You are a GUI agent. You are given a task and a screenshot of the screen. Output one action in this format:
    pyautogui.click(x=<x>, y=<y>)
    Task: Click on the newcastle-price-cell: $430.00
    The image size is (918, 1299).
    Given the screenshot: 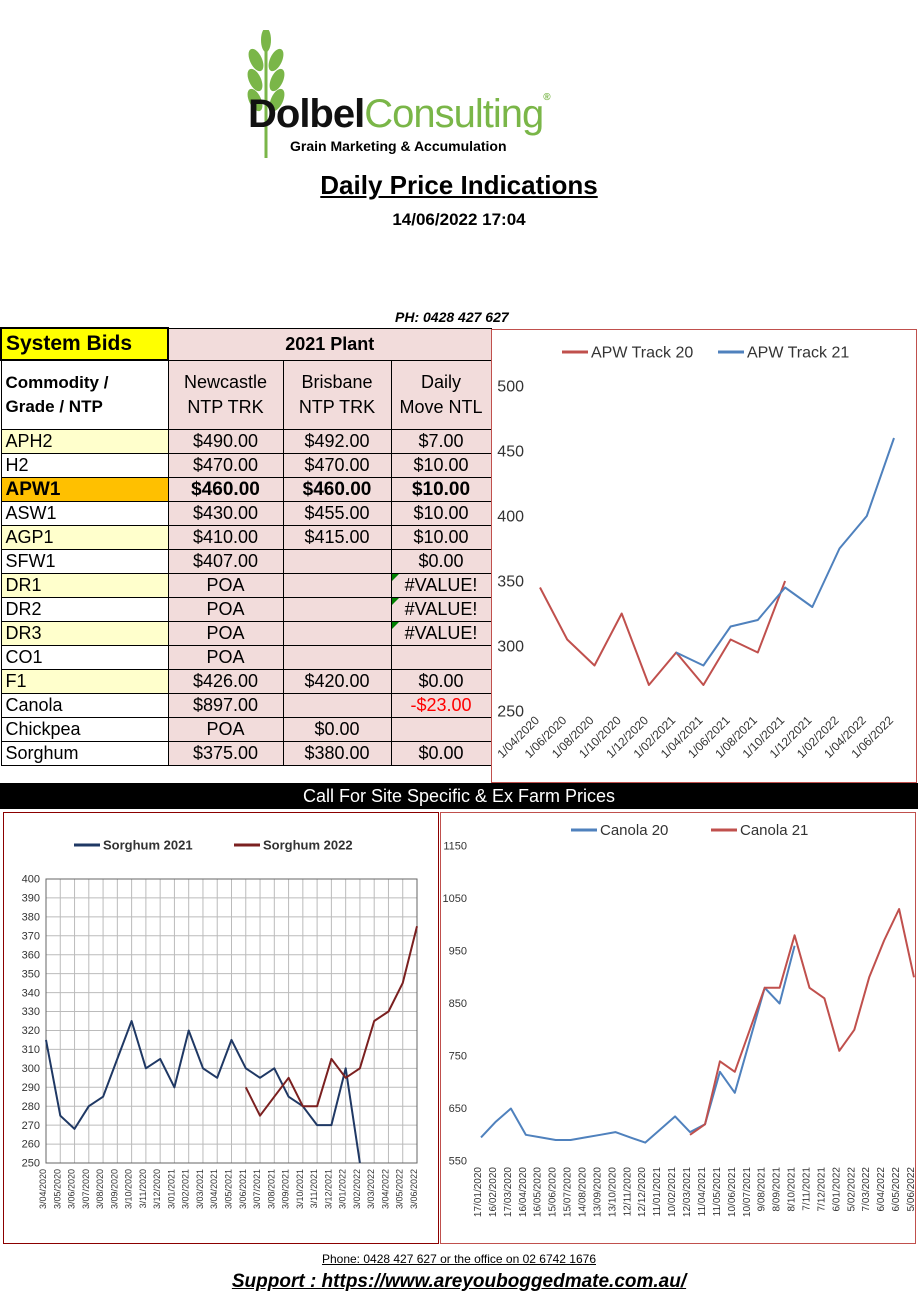 What is the action you would take?
    pyautogui.click(x=225, y=513)
    